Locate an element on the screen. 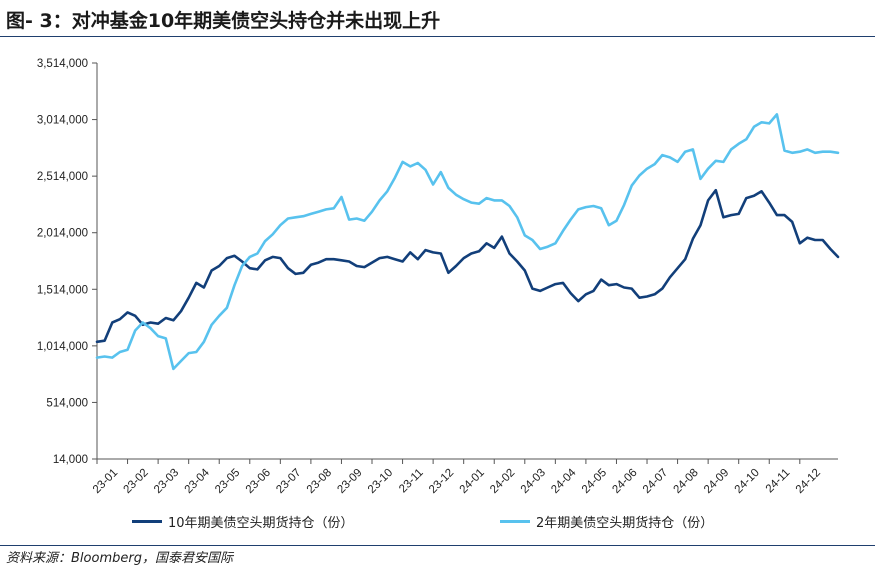  source-rule is located at coordinates (437, 545).